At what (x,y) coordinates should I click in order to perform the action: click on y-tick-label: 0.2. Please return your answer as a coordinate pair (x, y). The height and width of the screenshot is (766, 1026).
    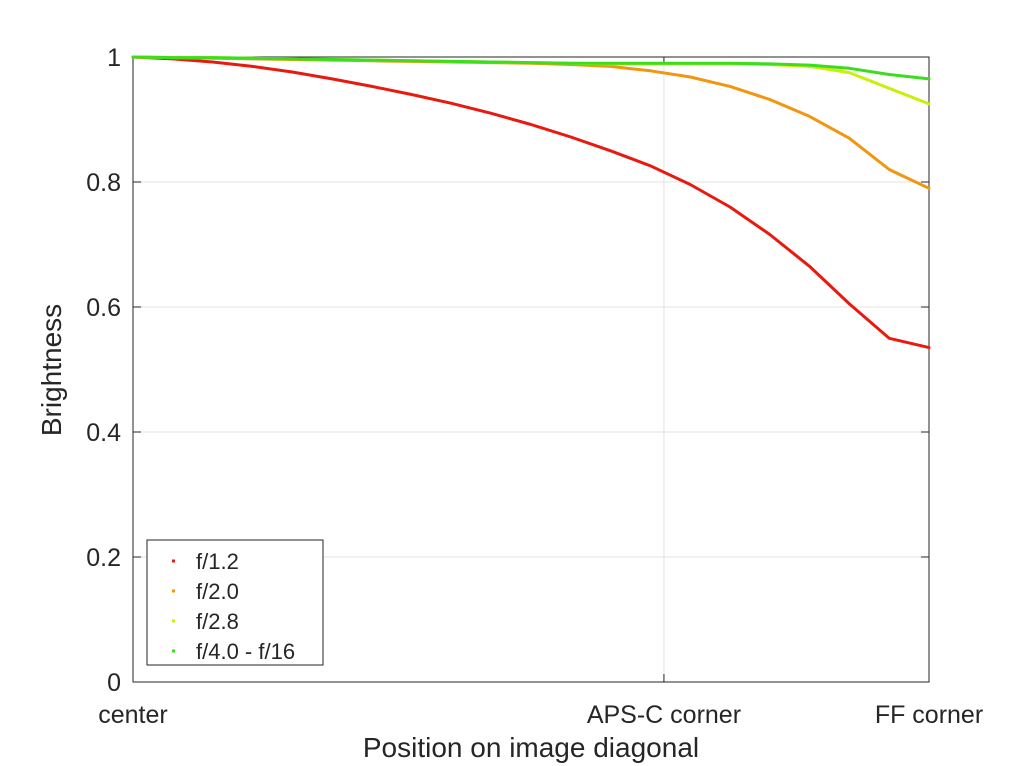
    Looking at the image, I should click on (103, 558).